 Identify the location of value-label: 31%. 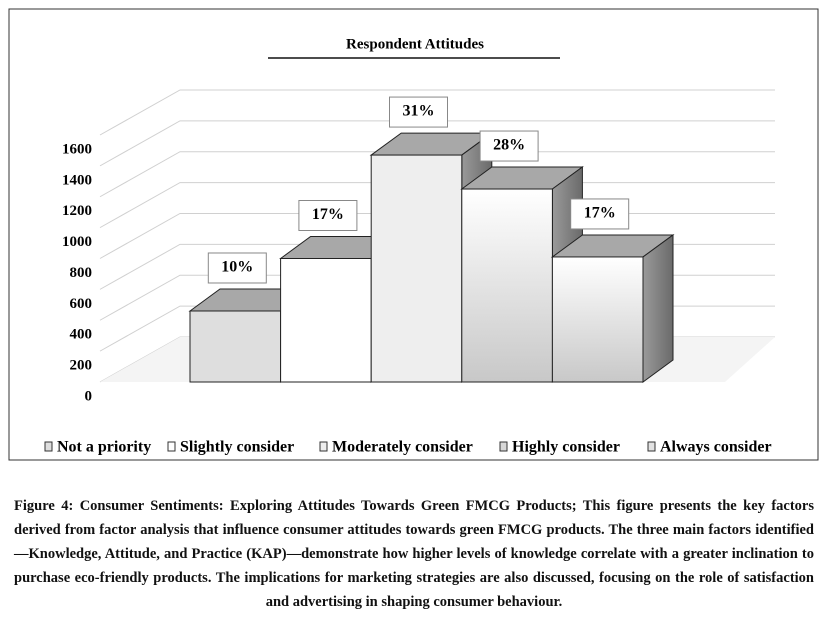
(419, 111).